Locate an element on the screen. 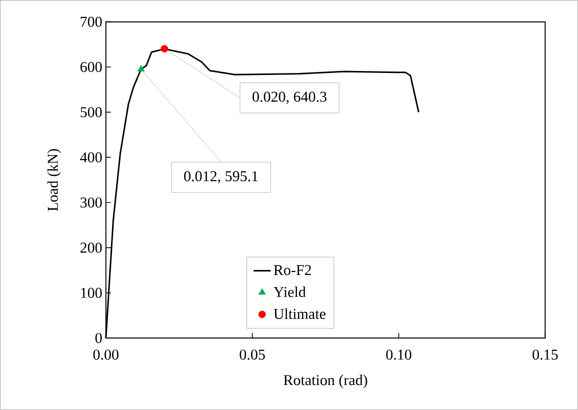  x-tick-label: 0.15 is located at coordinates (545, 355).